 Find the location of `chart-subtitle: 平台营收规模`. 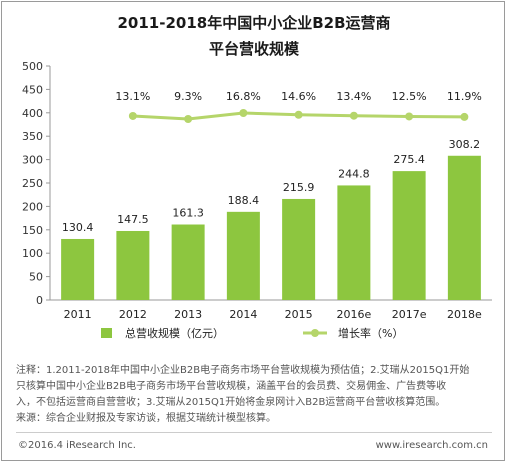

chart-subtitle: 平台营收规模 is located at coordinates (253, 49).